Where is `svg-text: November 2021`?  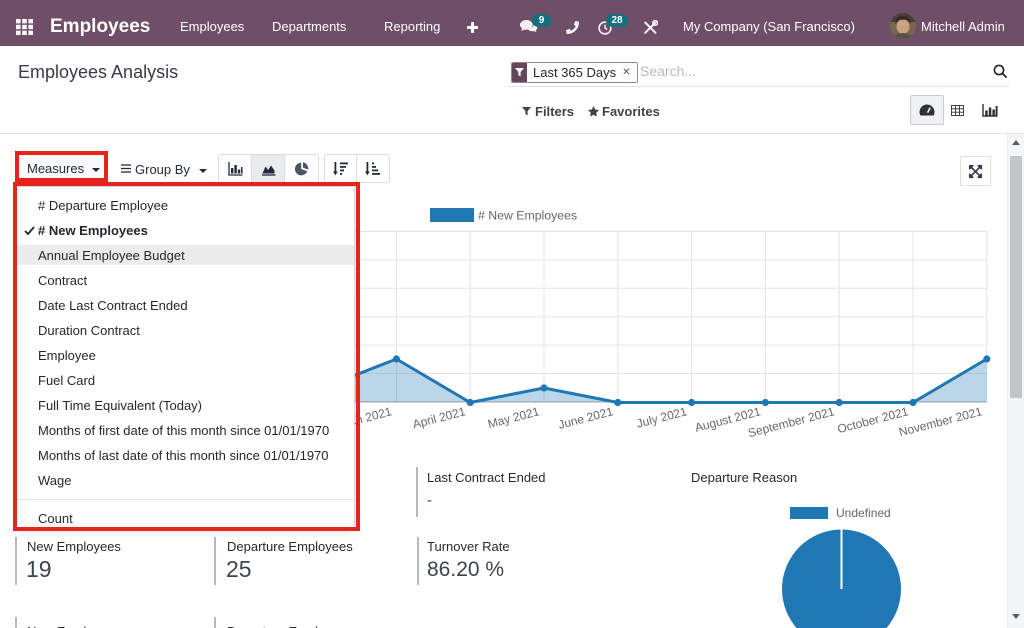 svg-text: November 2021 is located at coordinates (940, 421).